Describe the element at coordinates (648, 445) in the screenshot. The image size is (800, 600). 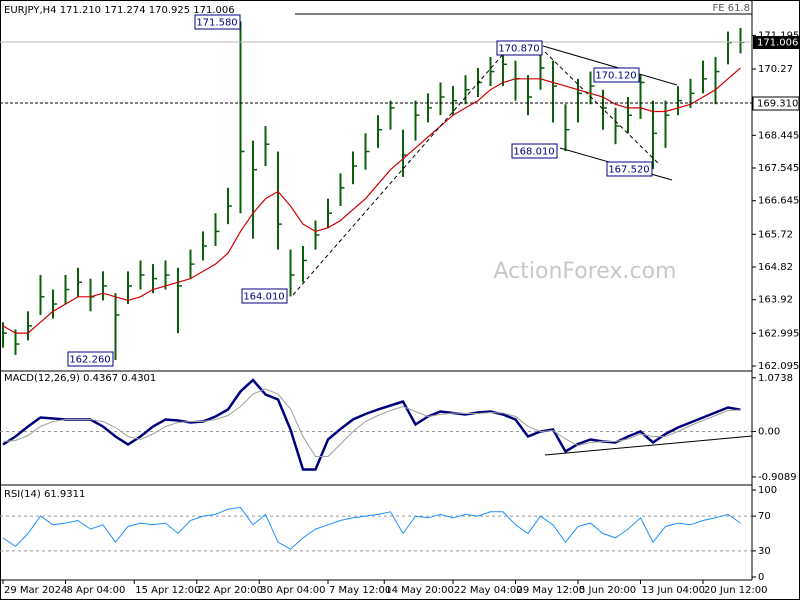
I see `macd-trendline` at that location.